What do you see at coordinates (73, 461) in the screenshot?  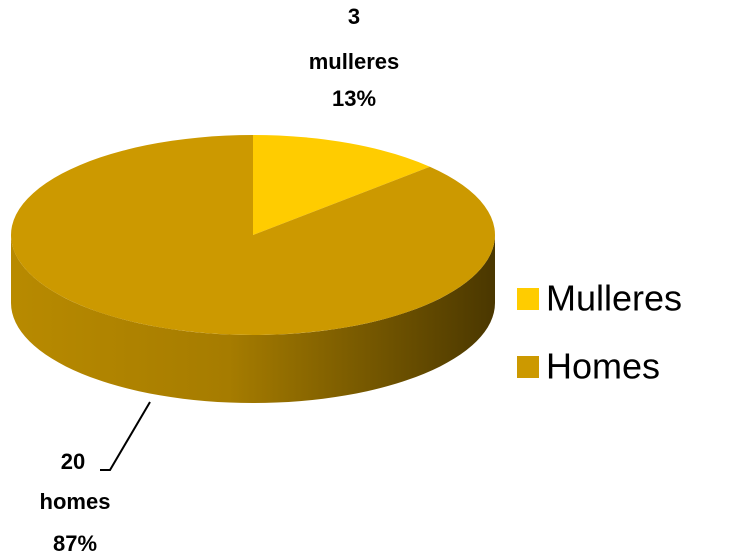 I see `data-label-value: 20` at bounding box center [73, 461].